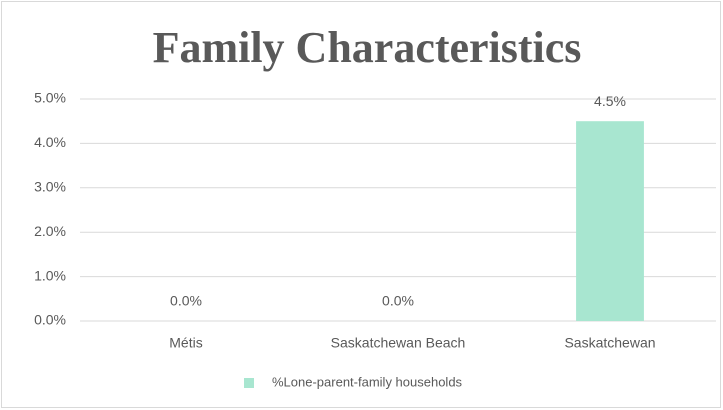 This screenshot has height=410, width=723. Describe the element at coordinates (185, 343) in the screenshot. I see `x-tick-label: Métis` at that location.